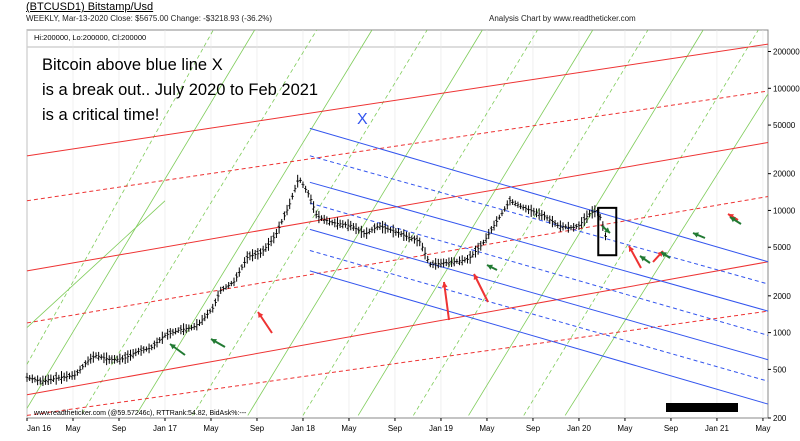  I want to click on x-tick-label: Jan 19, so click(441, 428).